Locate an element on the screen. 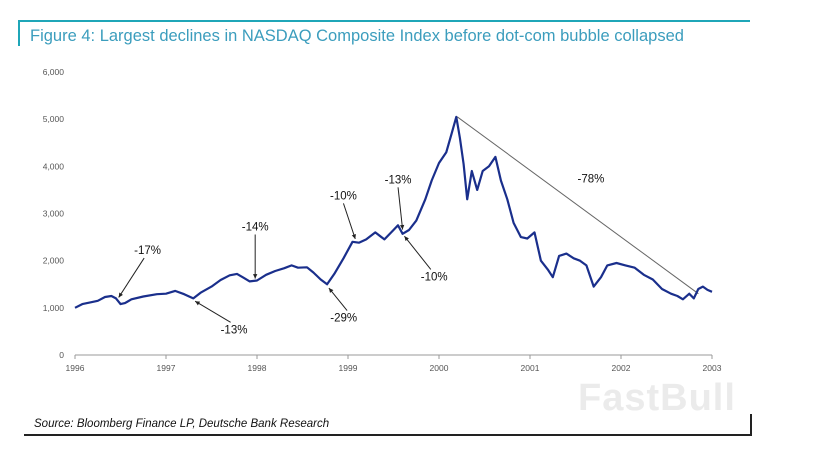  x-tick-label: 2000 is located at coordinates (439, 368).